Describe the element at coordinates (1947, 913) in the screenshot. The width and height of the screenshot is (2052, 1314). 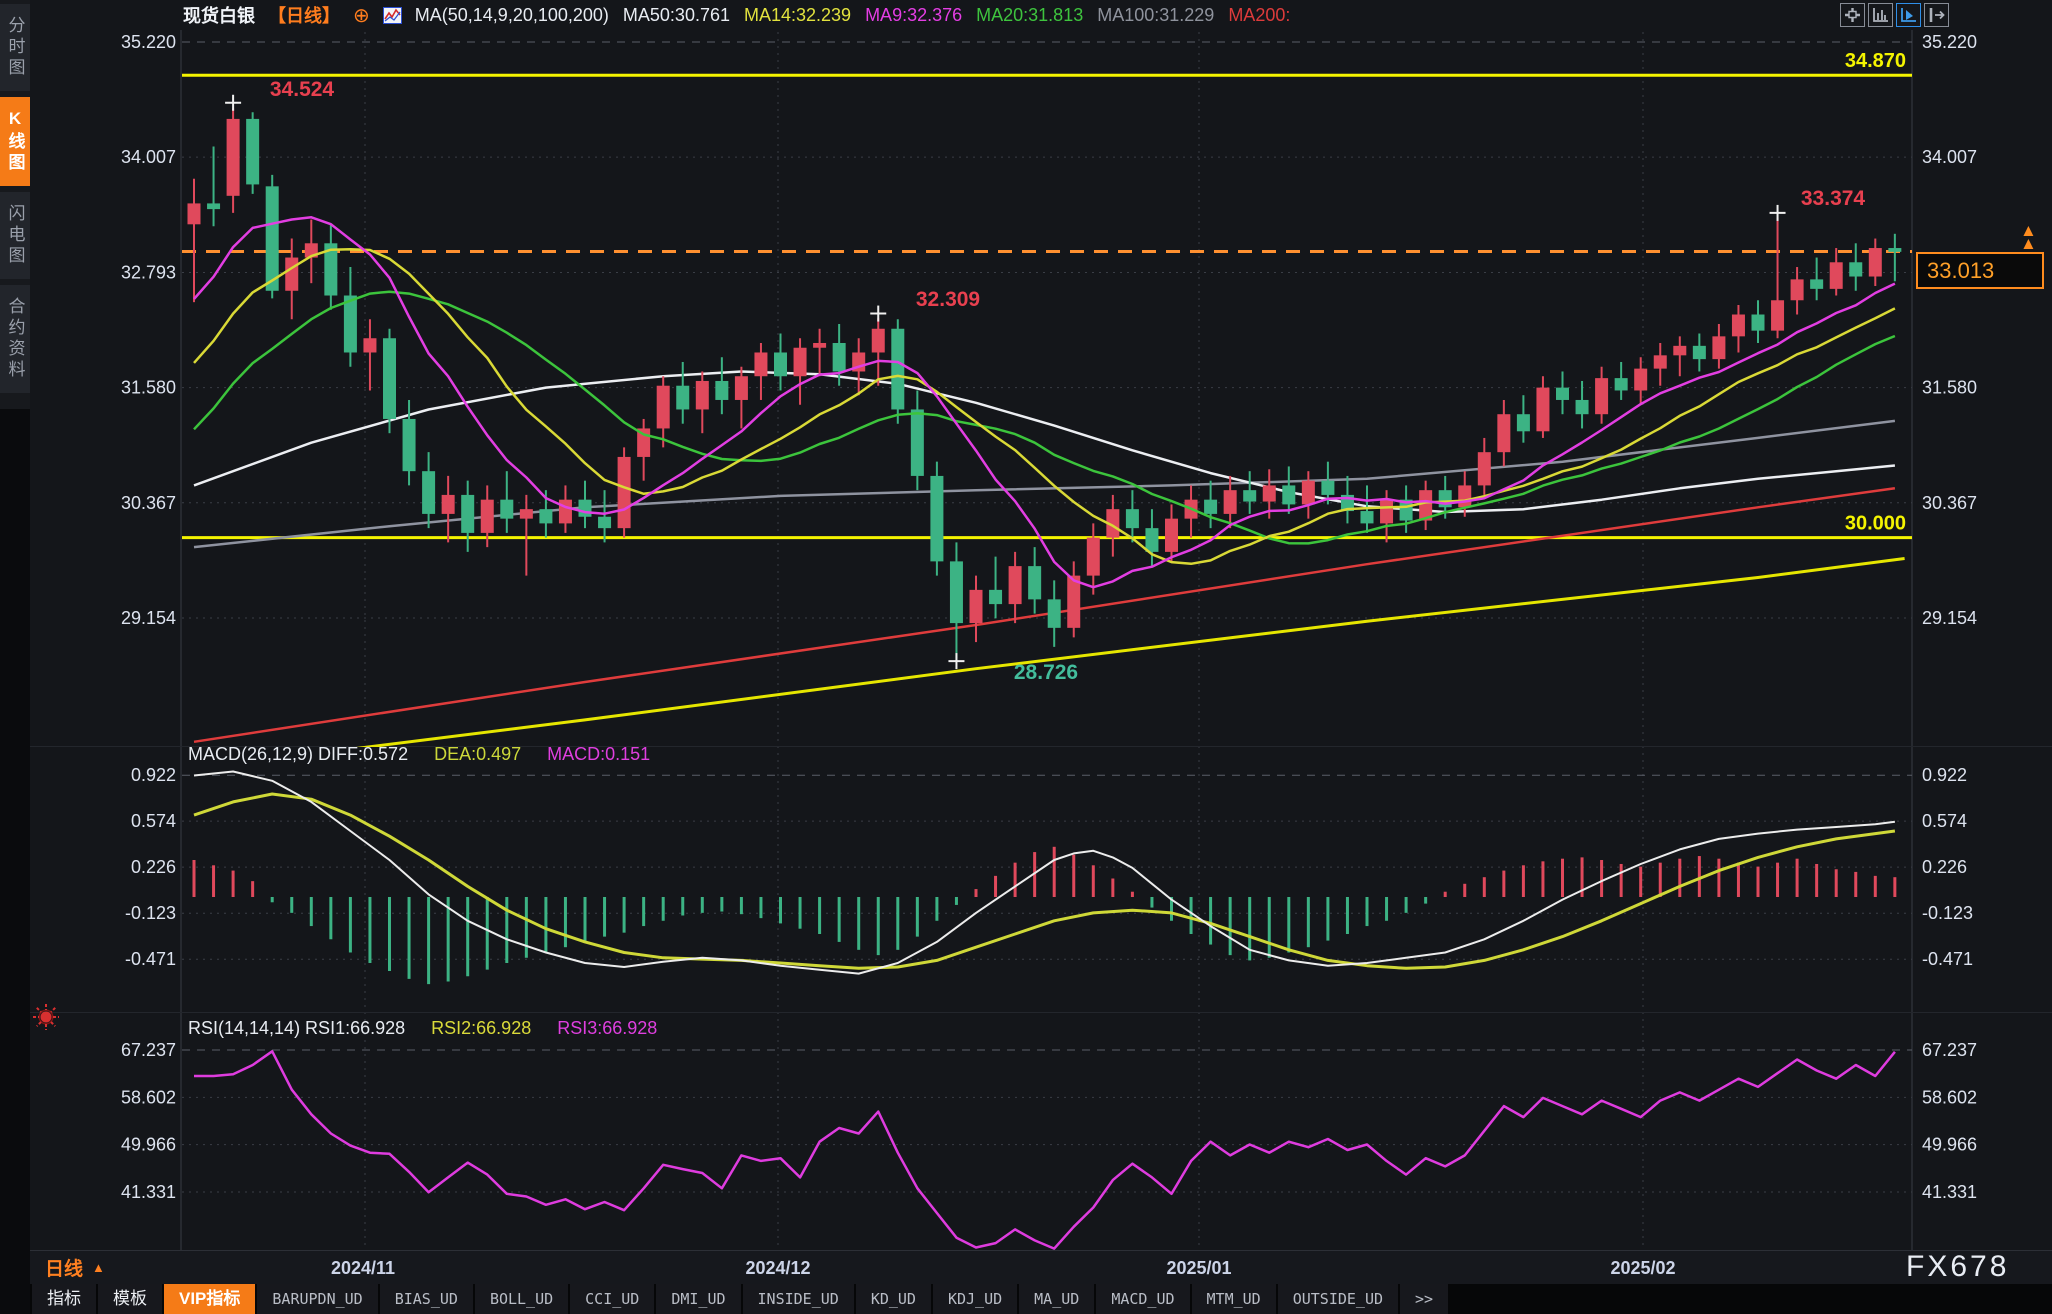
I see `axis-label-right: -0.123` at that location.